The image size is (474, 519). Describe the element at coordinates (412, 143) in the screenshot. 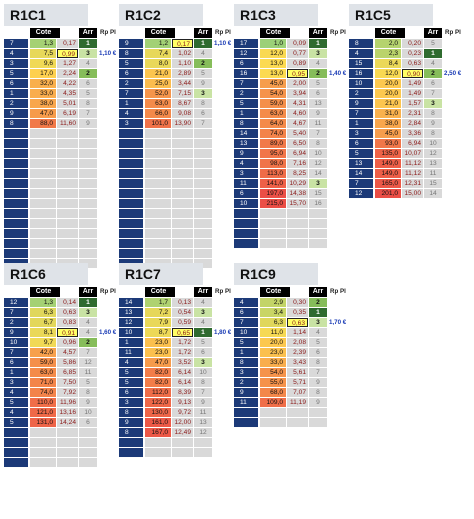

I see `odds-value: 6,94` at that location.